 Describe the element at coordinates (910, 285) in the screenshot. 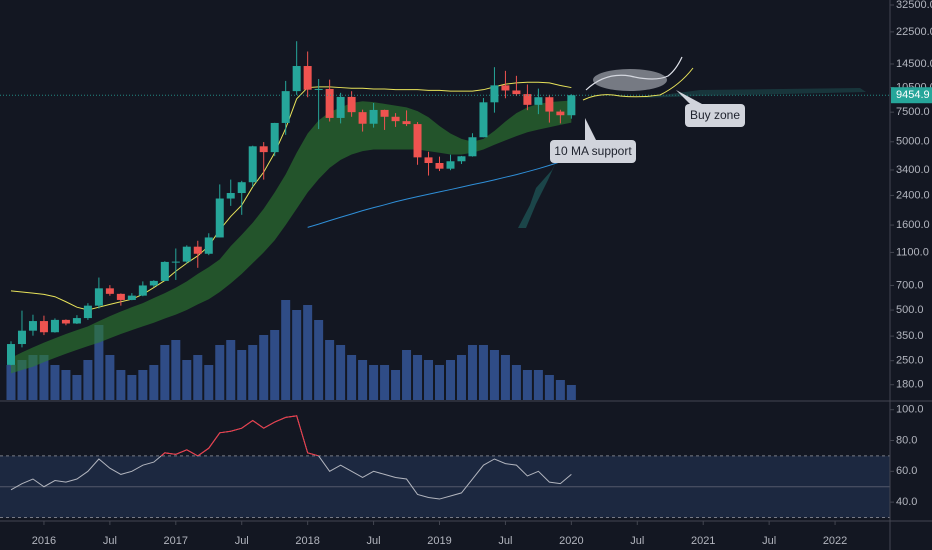

I see `y-tick-label: 700.0` at that location.